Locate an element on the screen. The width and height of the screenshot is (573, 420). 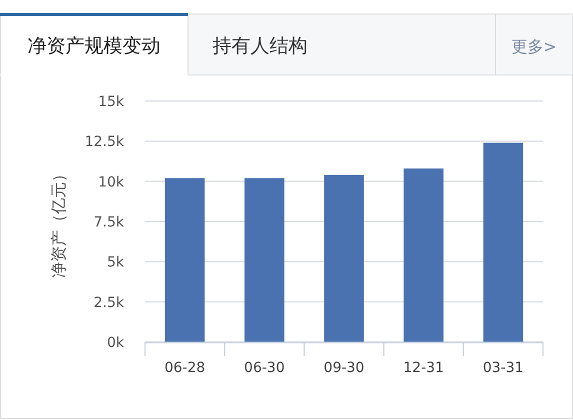
x-tick-label: 09-30 is located at coordinates (344, 368).